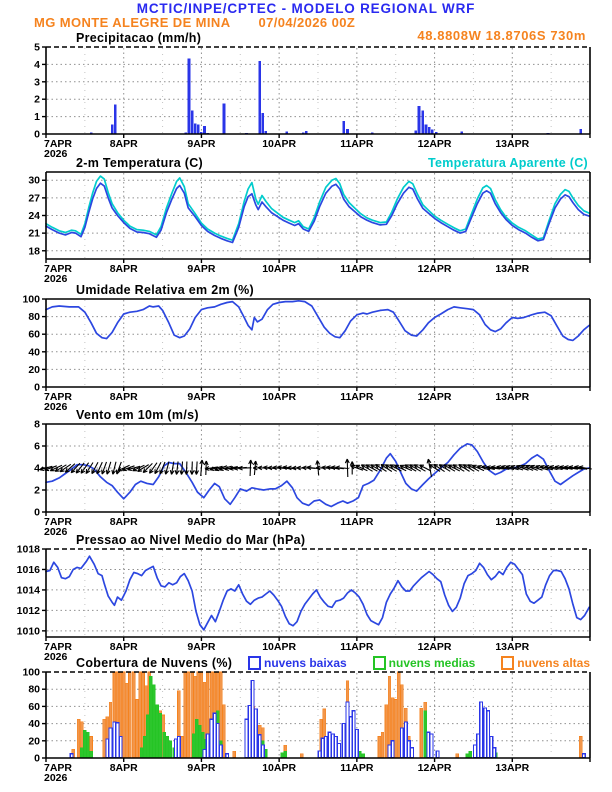 The image size is (612, 792). I want to click on panel-title-temperature: 2-m Temperatura (C), so click(140, 163).